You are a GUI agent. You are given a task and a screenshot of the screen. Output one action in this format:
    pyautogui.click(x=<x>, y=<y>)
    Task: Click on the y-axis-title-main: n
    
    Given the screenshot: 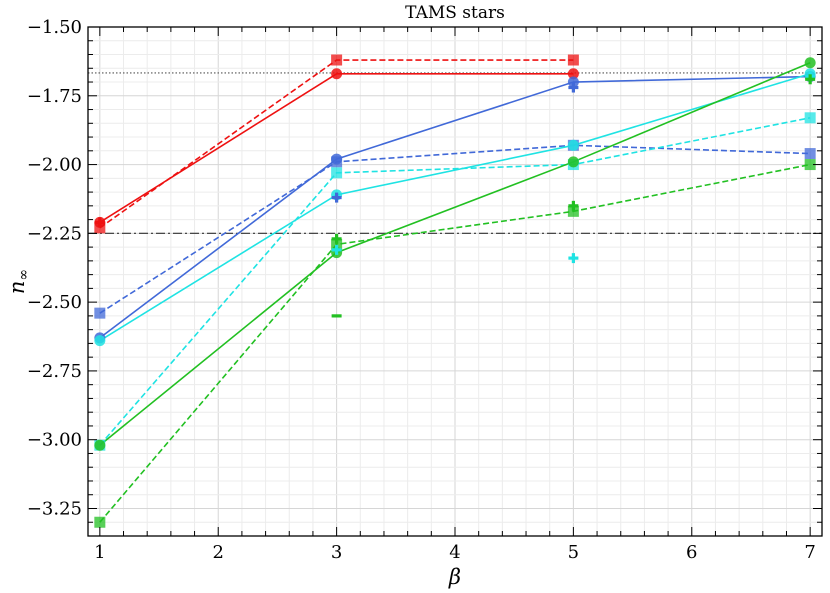 What is the action you would take?
    pyautogui.click(x=17, y=288)
    